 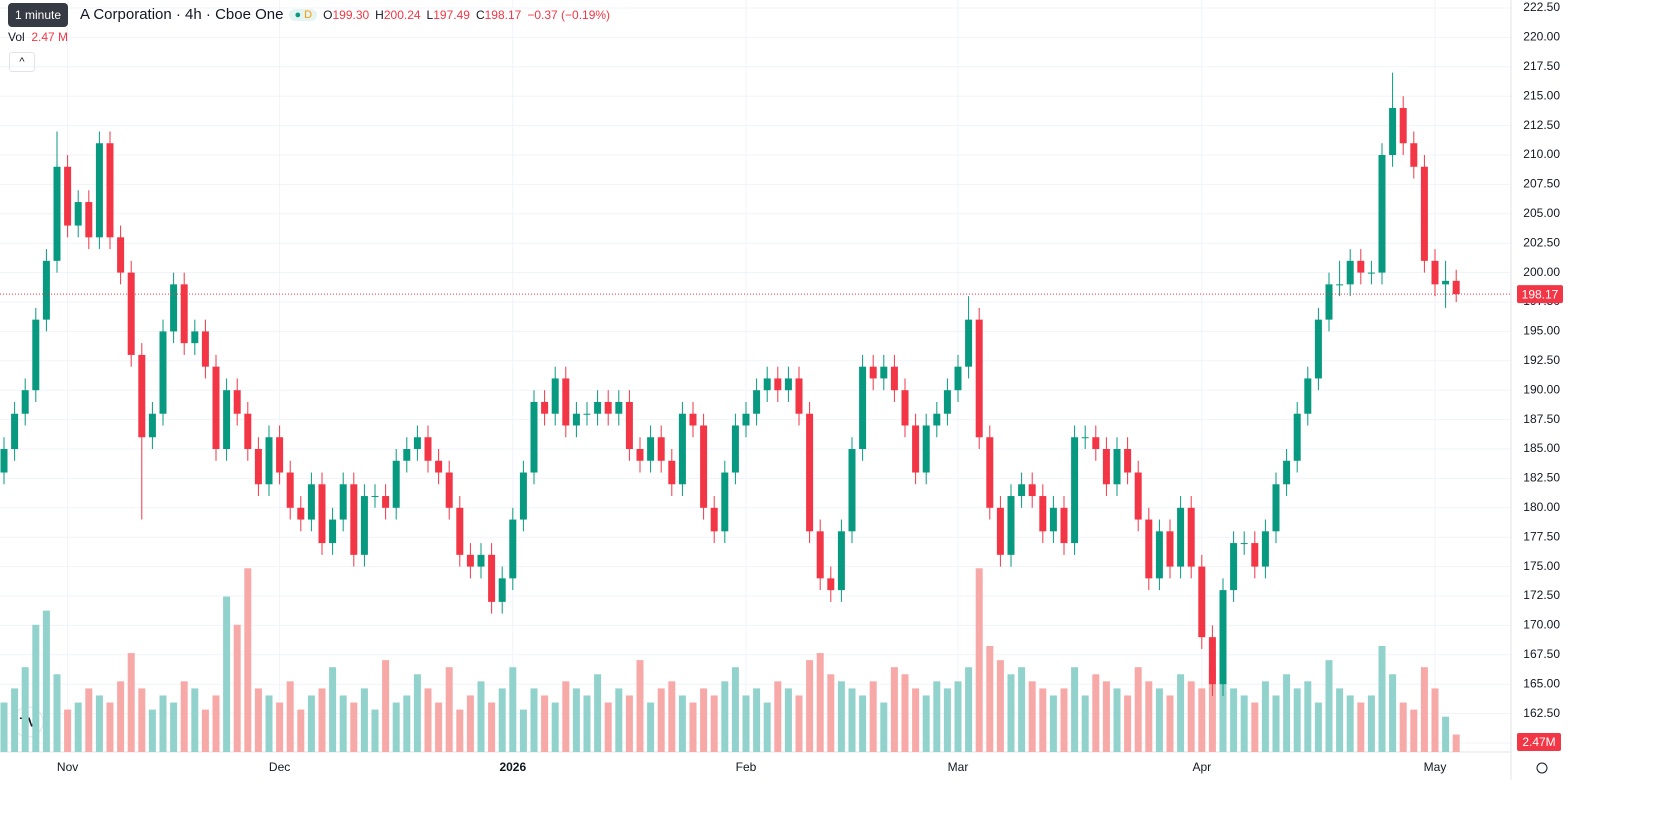 I want to click on settings-icon, so click(x=1542, y=768).